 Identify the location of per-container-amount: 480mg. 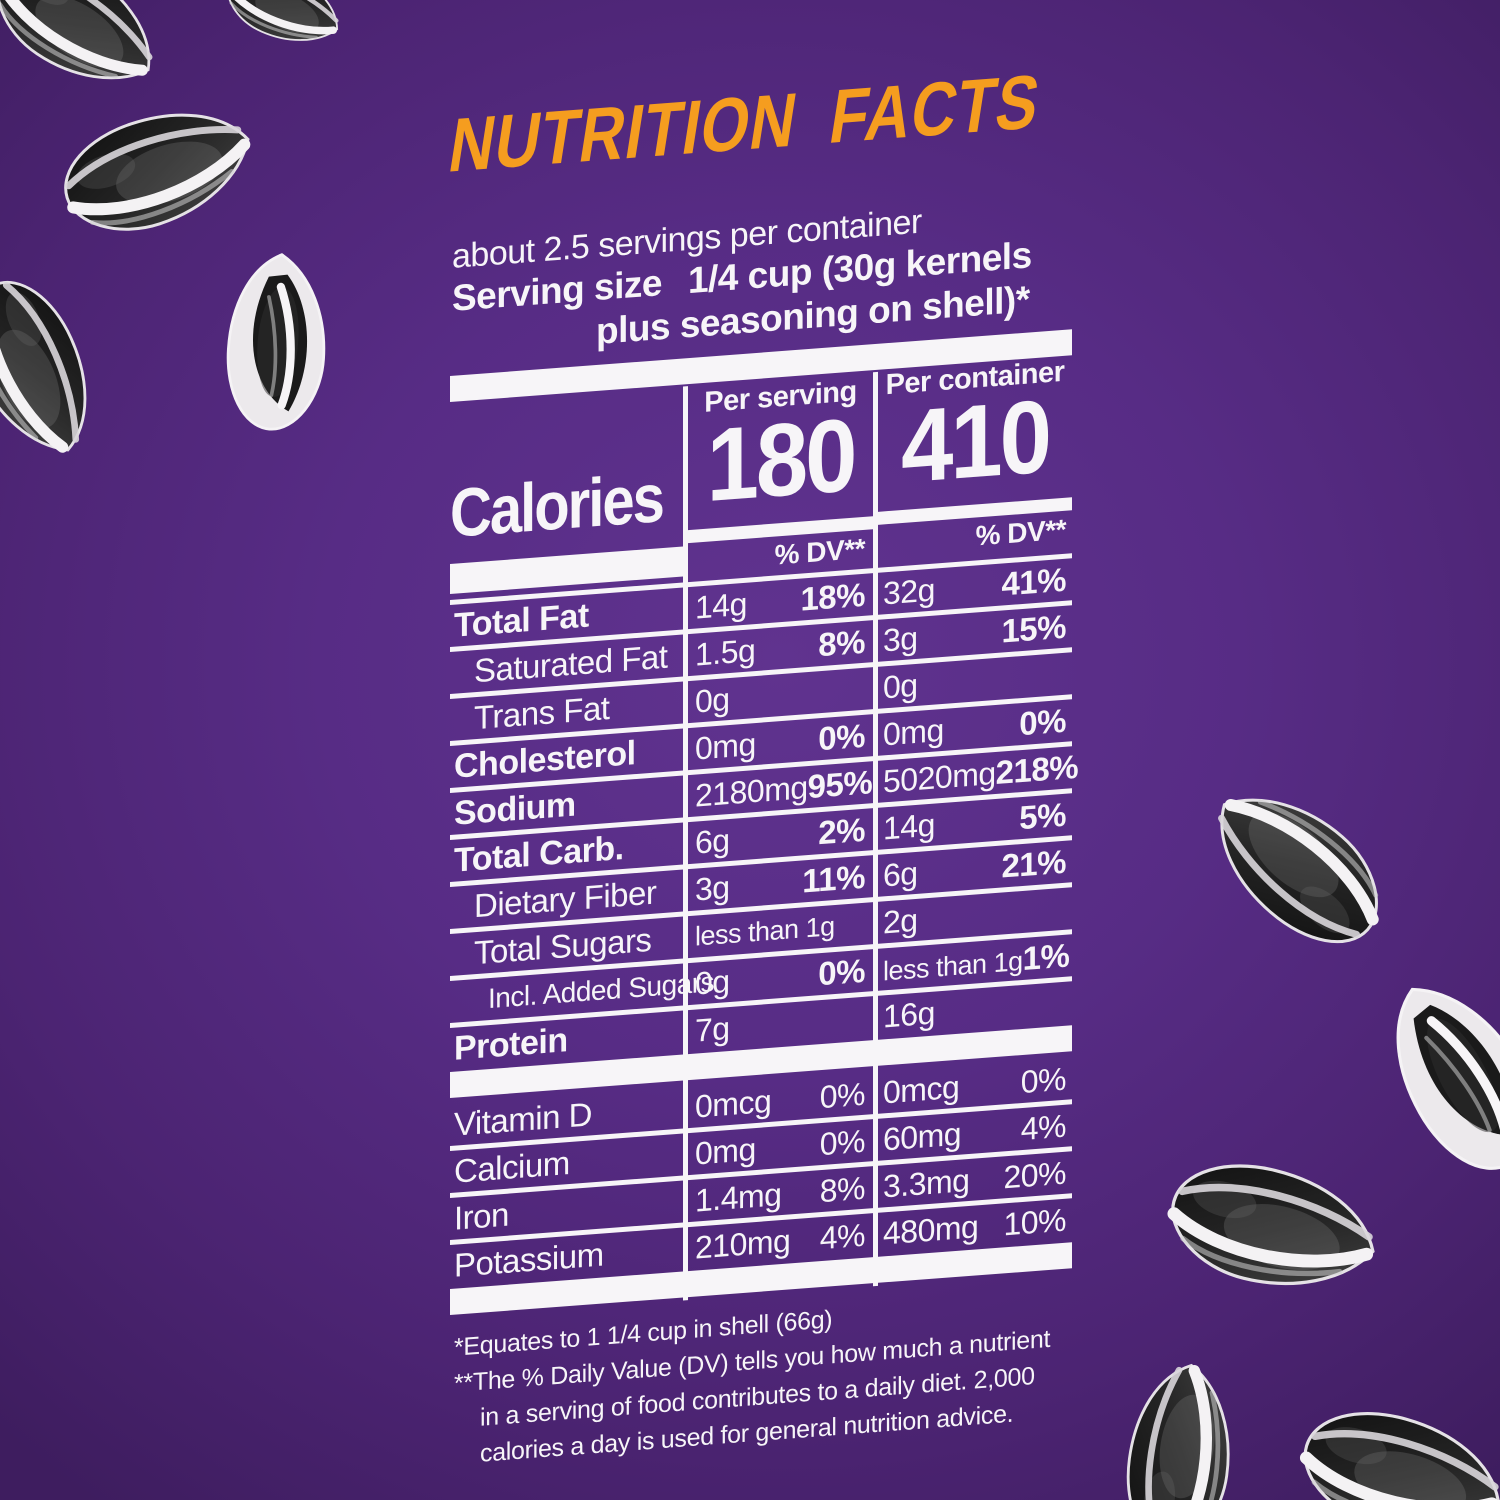
(931, 1229).